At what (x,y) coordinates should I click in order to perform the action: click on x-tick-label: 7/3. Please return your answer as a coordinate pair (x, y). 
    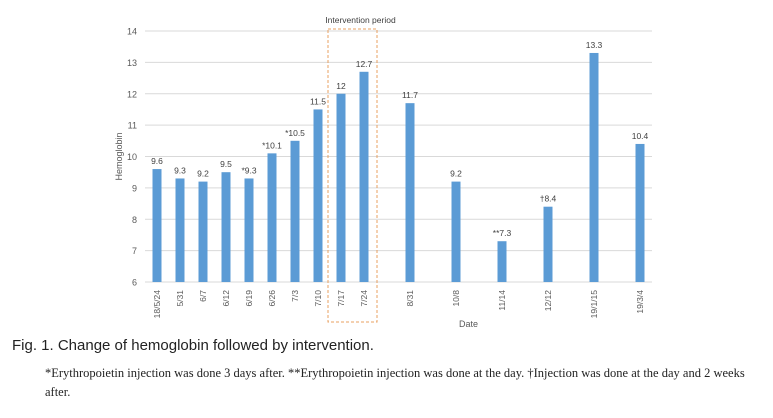
    Looking at the image, I should click on (295, 296).